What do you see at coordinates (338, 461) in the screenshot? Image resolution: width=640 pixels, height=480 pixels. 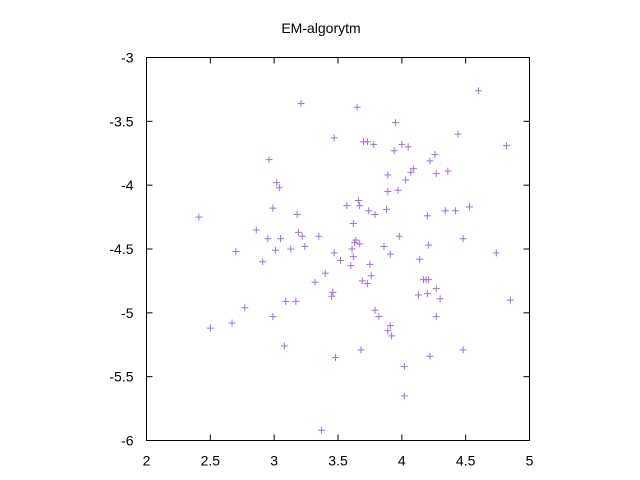 I see `x-tick-label: 3.5` at bounding box center [338, 461].